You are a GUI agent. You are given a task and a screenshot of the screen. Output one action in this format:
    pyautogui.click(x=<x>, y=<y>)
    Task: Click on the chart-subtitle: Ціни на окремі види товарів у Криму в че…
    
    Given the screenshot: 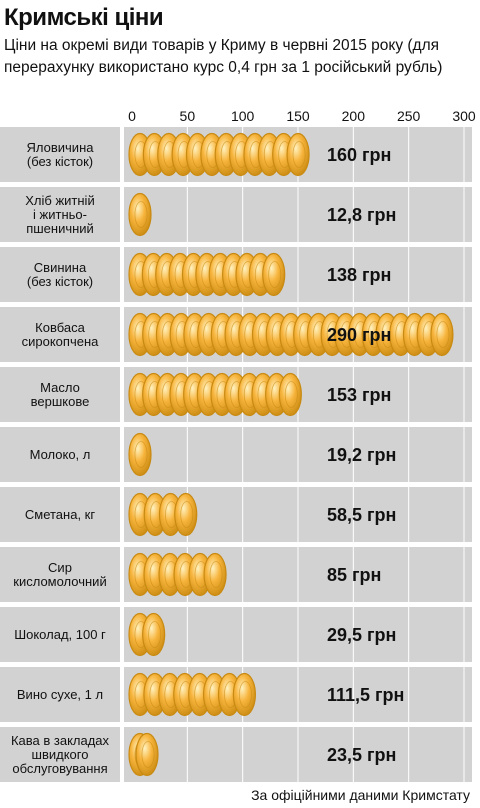 What is the action you would take?
    pyautogui.click(x=223, y=56)
    